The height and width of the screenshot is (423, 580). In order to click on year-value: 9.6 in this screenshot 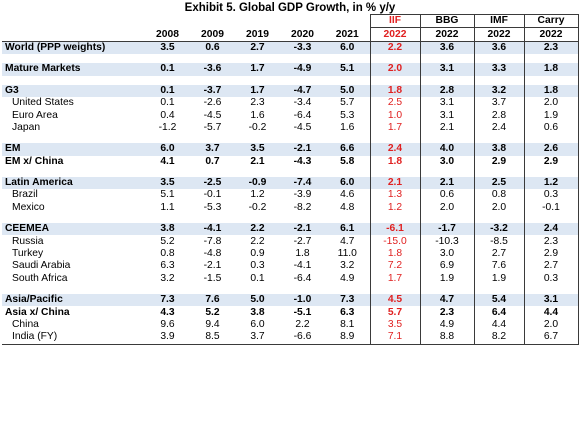, I will do `click(167, 324)`.